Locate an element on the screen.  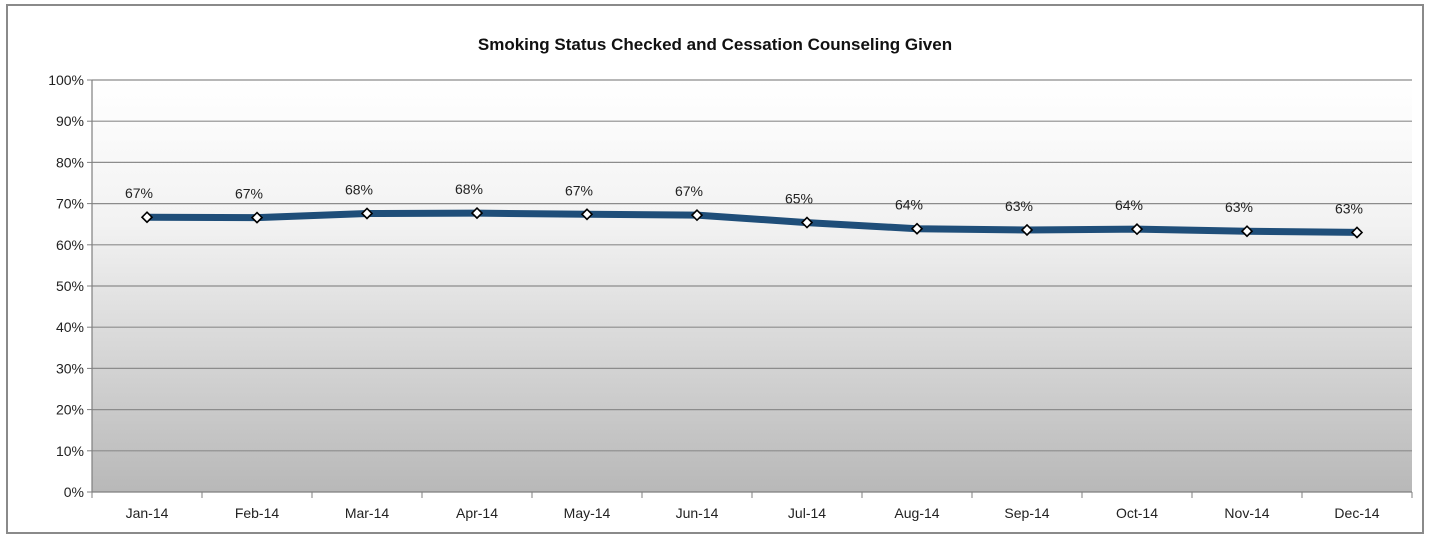
y-tick-label: 90% is located at coordinates (70, 121).